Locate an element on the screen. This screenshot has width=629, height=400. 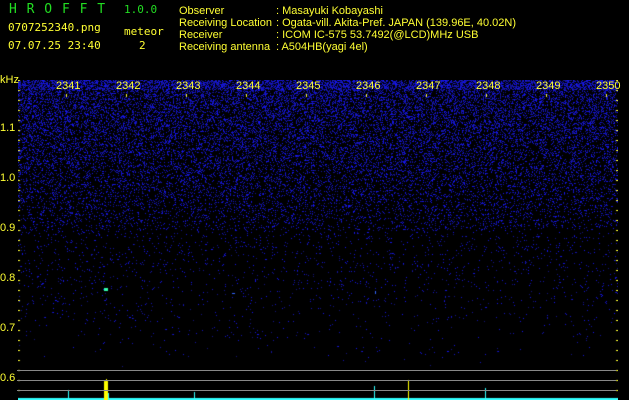
x-tick-label: 2341 is located at coordinates (68, 86).